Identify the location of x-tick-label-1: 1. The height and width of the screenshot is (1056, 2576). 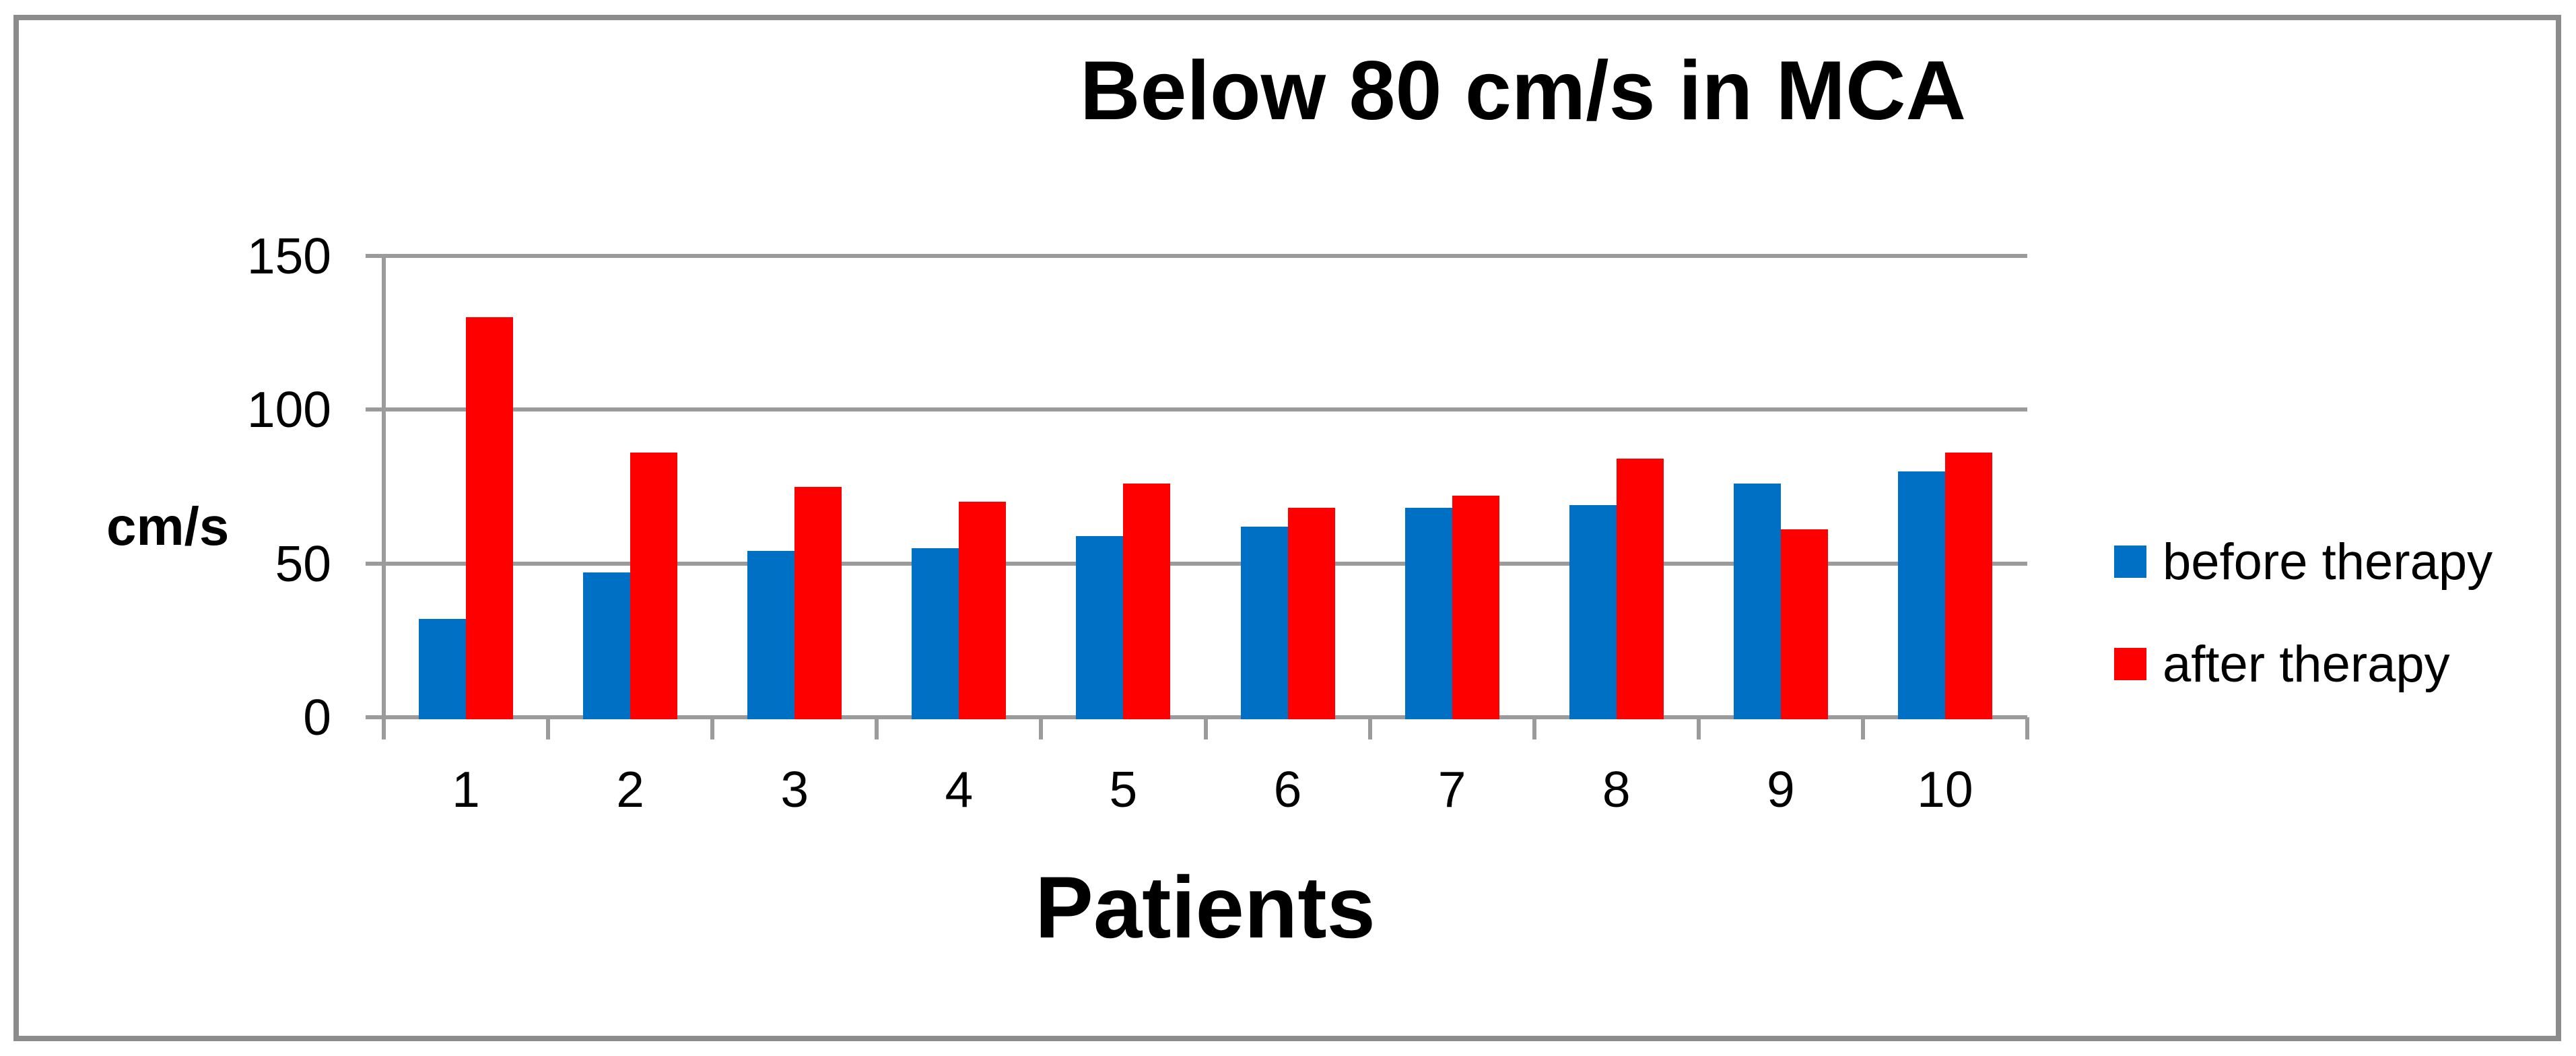
(466, 789).